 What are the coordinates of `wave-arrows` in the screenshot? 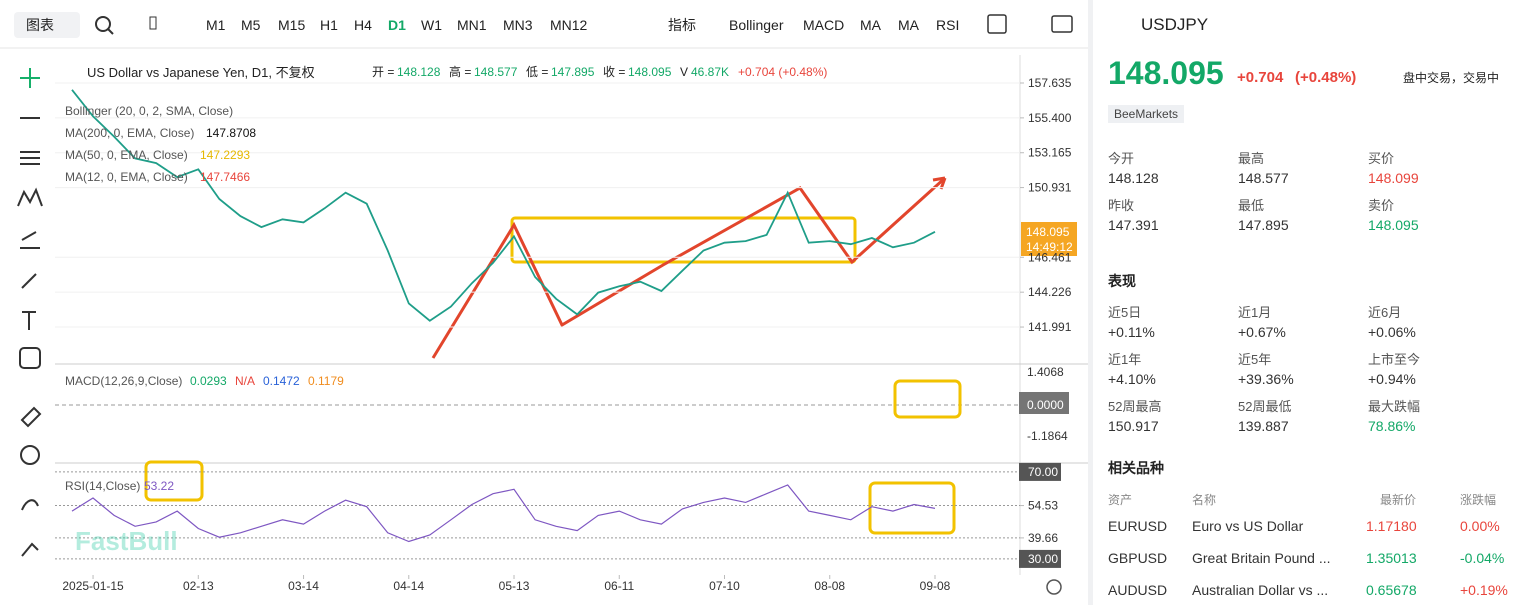 It's located at (689, 267).